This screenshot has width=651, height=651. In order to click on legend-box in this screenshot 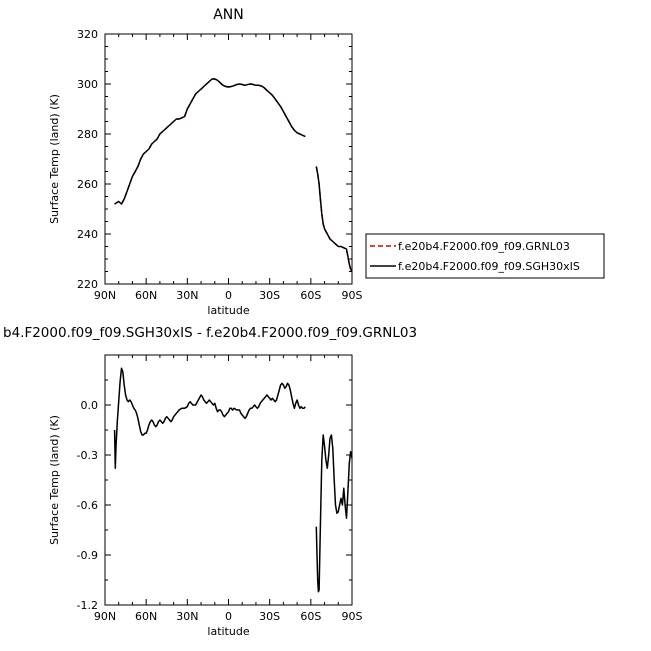, I will do `click(485, 256)`.